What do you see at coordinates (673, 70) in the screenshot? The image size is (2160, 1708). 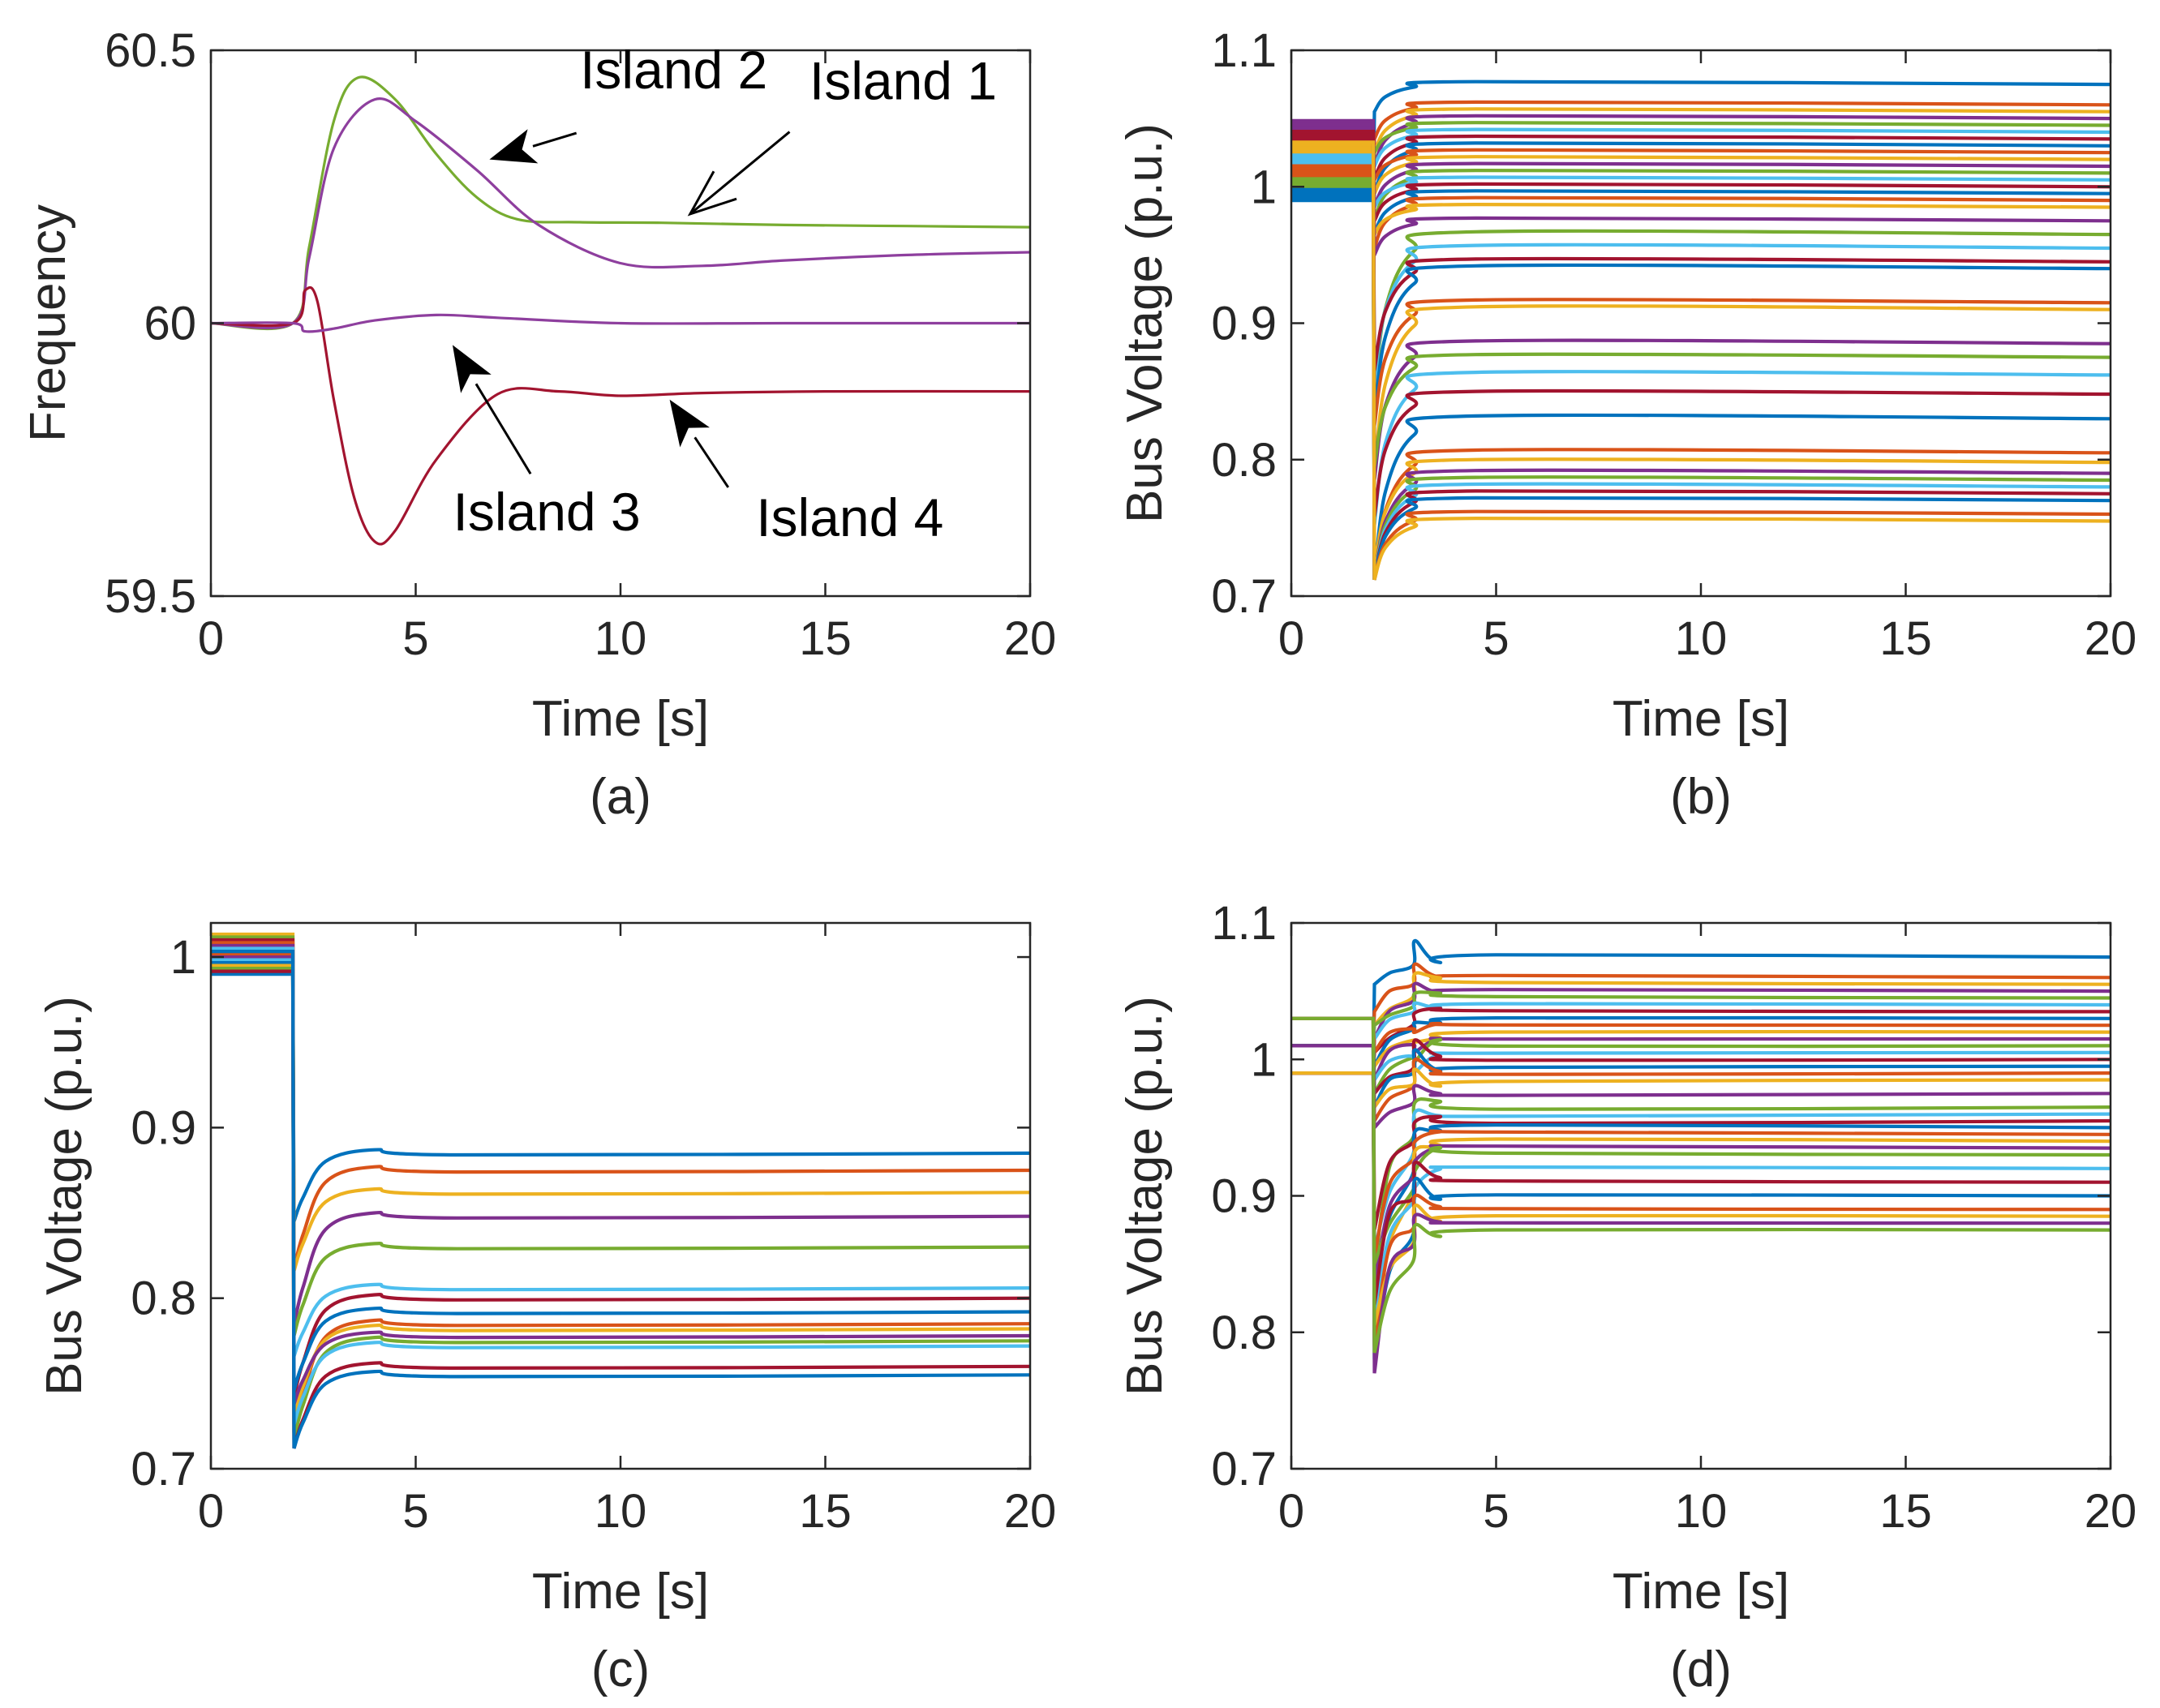 I see `annotation-label: Island 2` at bounding box center [673, 70].